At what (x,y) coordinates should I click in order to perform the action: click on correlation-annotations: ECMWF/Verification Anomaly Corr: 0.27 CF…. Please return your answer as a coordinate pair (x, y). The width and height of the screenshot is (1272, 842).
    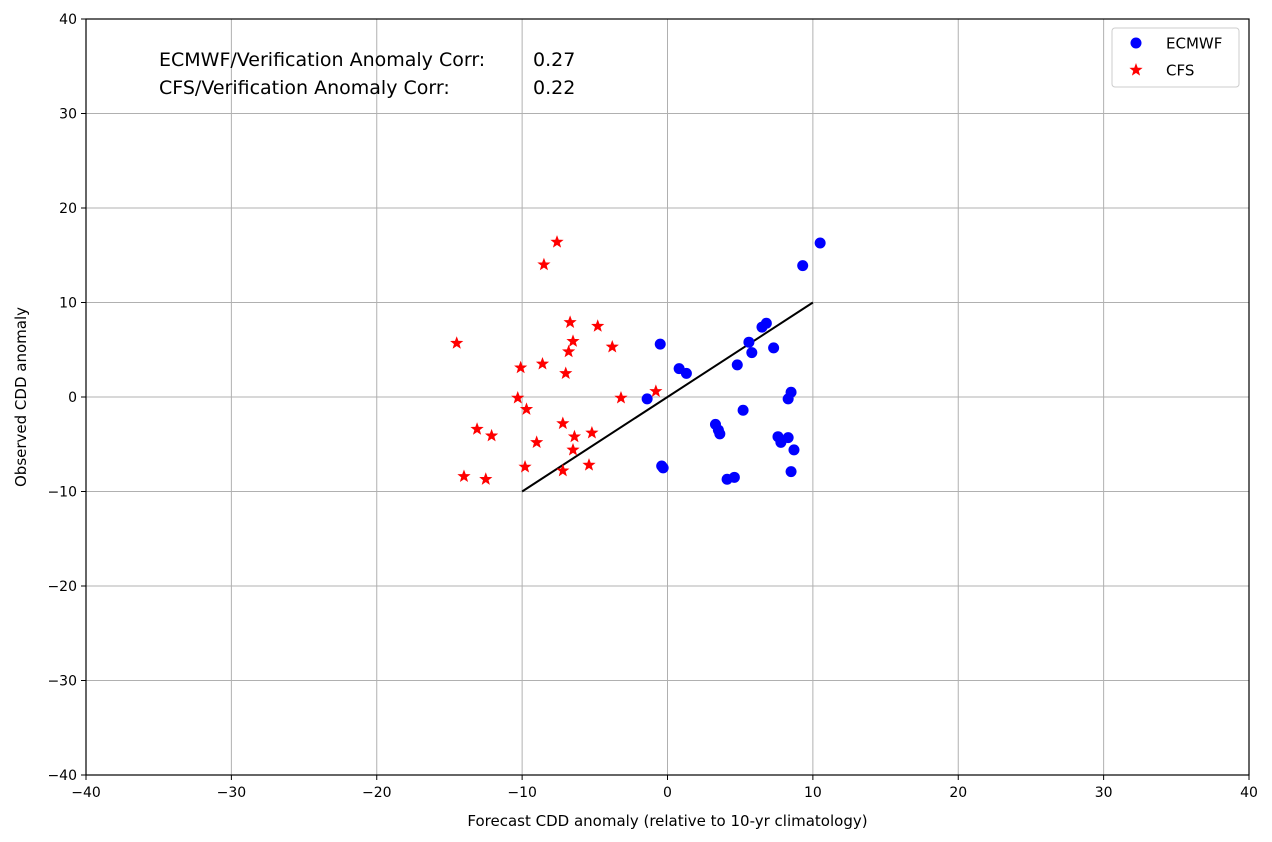
    Looking at the image, I should click on (367, 74).